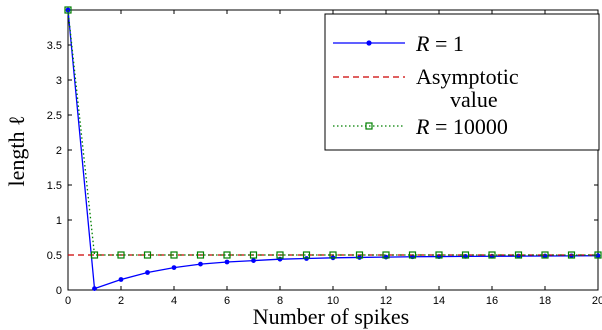 The height and width of the screenshot is (330, 602). What do you see at coordinates (280, 301) in the screenshot?
I see `x-tick-label: 8` at bounding box center [280, 301].